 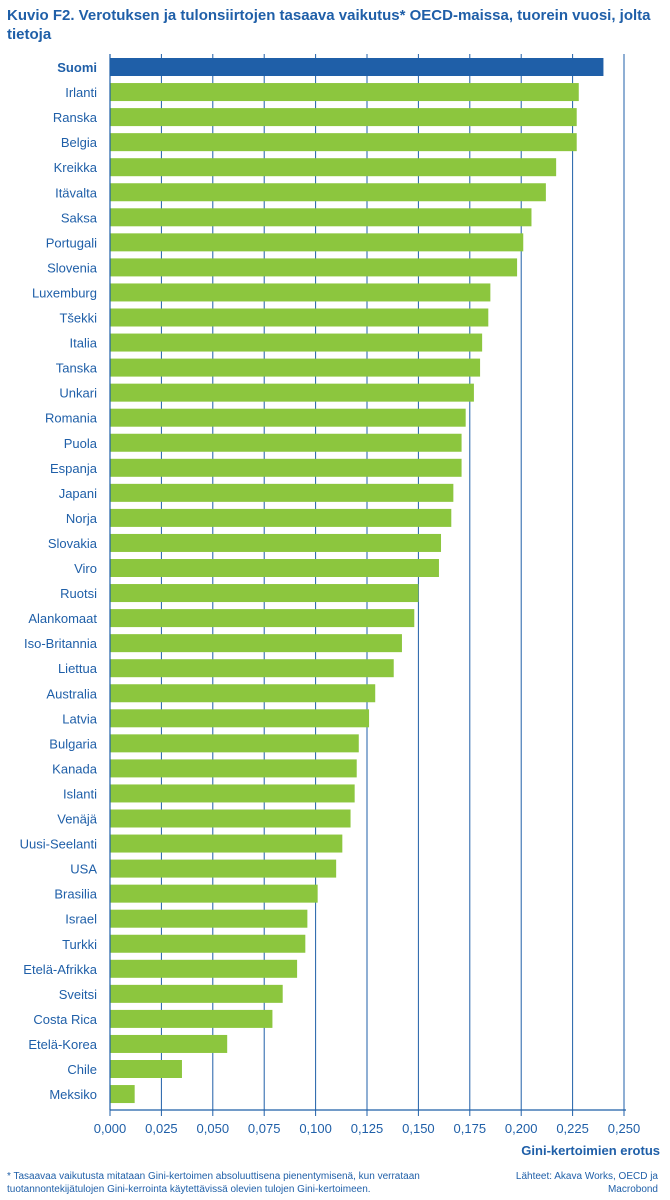 What do you see at coordinates (83, 869) in the screenshot?
I see `category-label: USA` at bounding box center [83, 869].